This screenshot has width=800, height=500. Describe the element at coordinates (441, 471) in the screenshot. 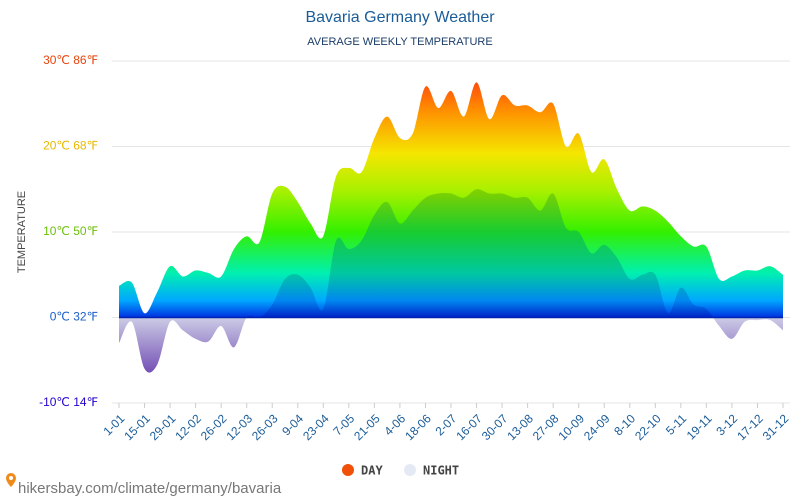

I see `legend-label: NIGHT` at that location.